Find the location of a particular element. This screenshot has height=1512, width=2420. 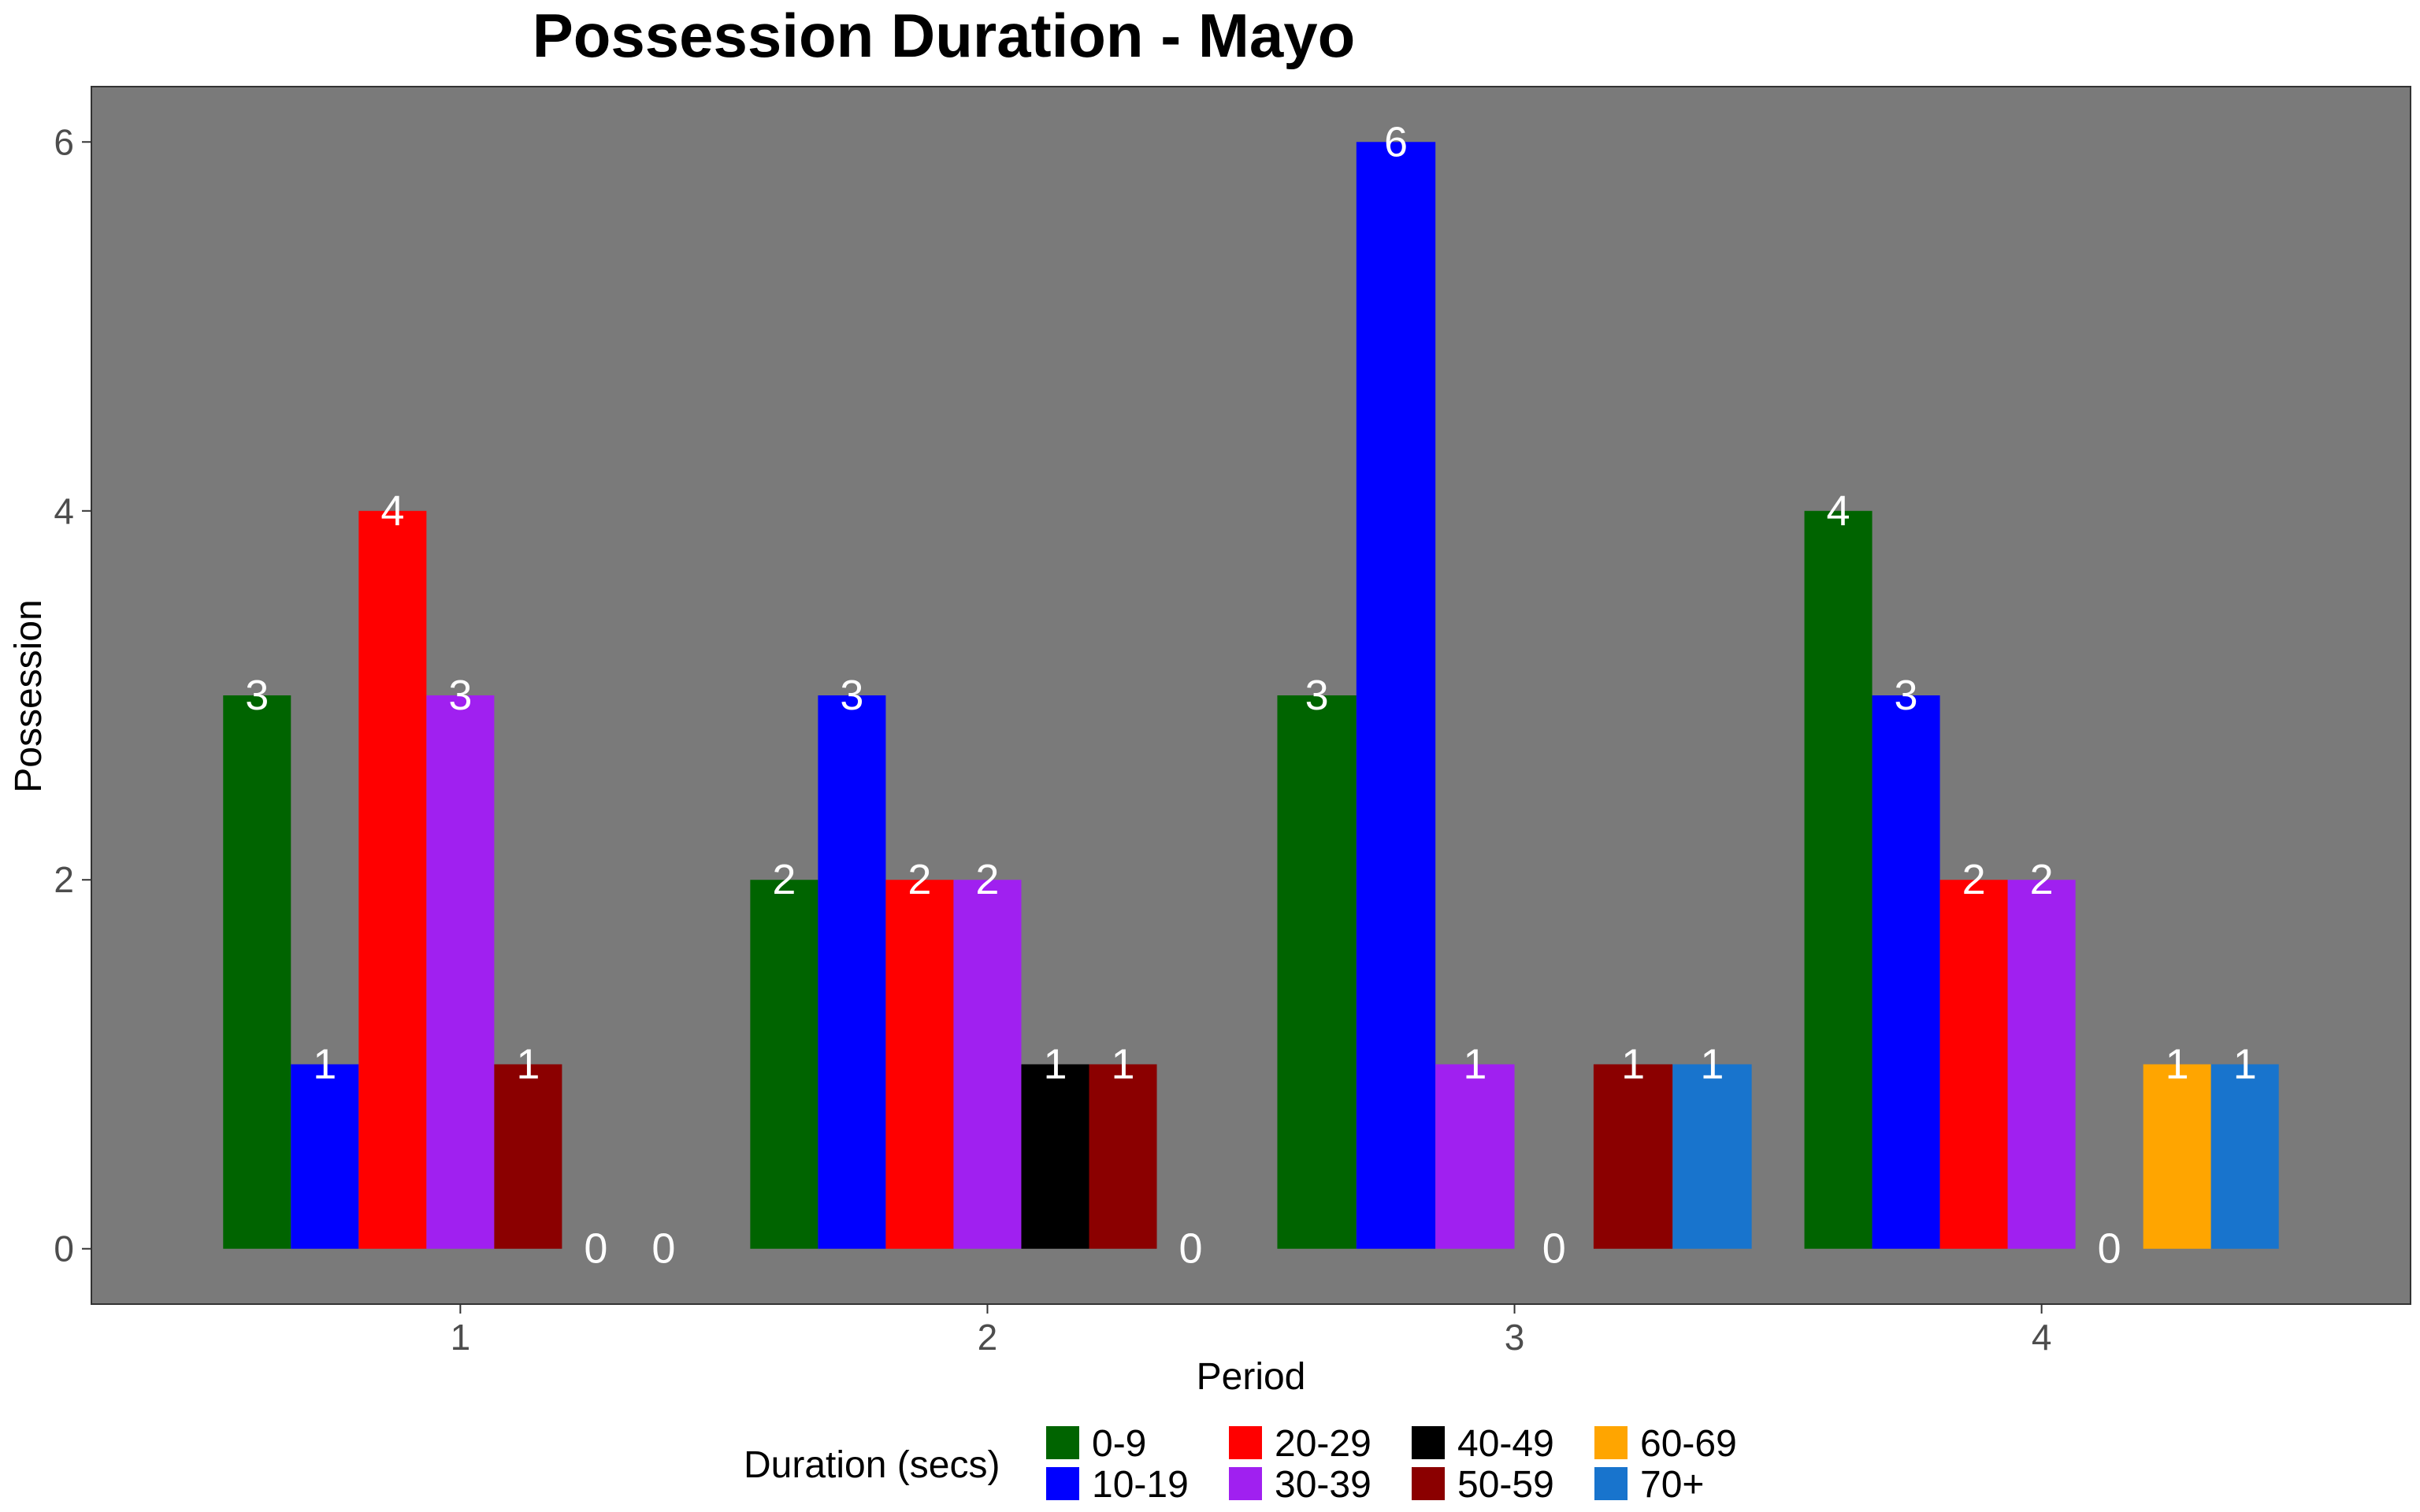

x-tick-label: 3 is located at coordinates (1515, 1337).